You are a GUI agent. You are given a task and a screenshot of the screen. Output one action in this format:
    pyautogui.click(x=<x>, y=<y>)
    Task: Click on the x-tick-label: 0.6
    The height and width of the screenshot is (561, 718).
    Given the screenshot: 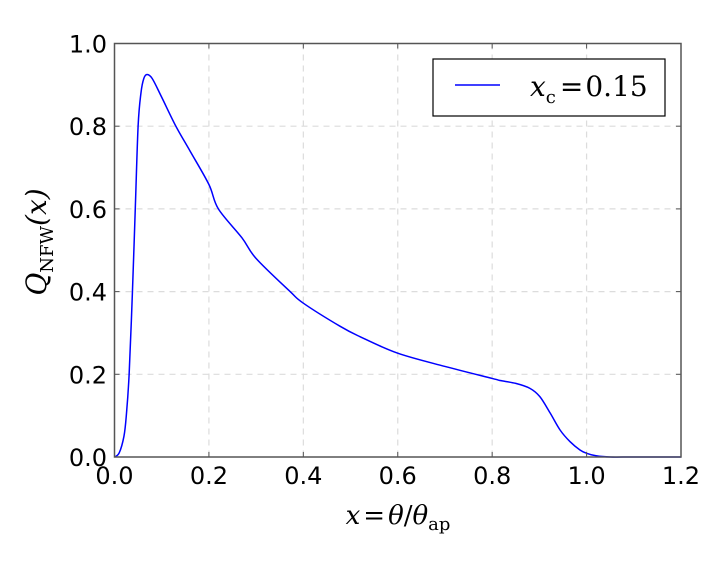 What is the action you would take?
    pyautogui.click(x=398, y=476)
    